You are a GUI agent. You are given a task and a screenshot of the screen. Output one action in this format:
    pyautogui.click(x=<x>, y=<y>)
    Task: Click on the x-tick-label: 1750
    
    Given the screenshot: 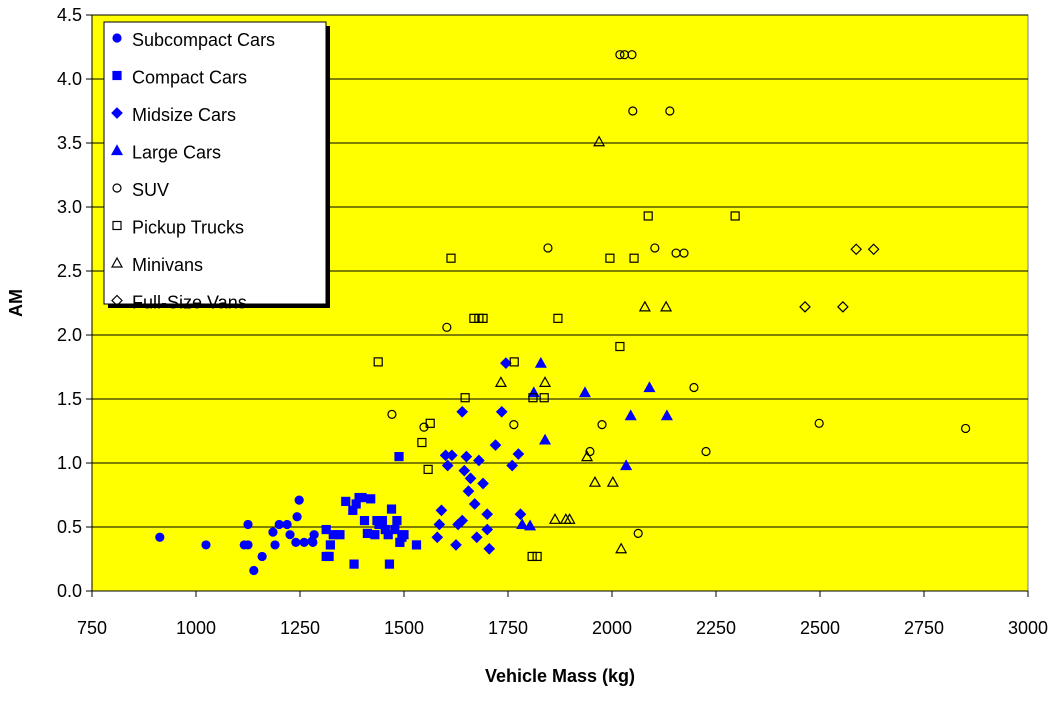 What is the action you would take?
    pyautogui.click(x=508, y=628)
    